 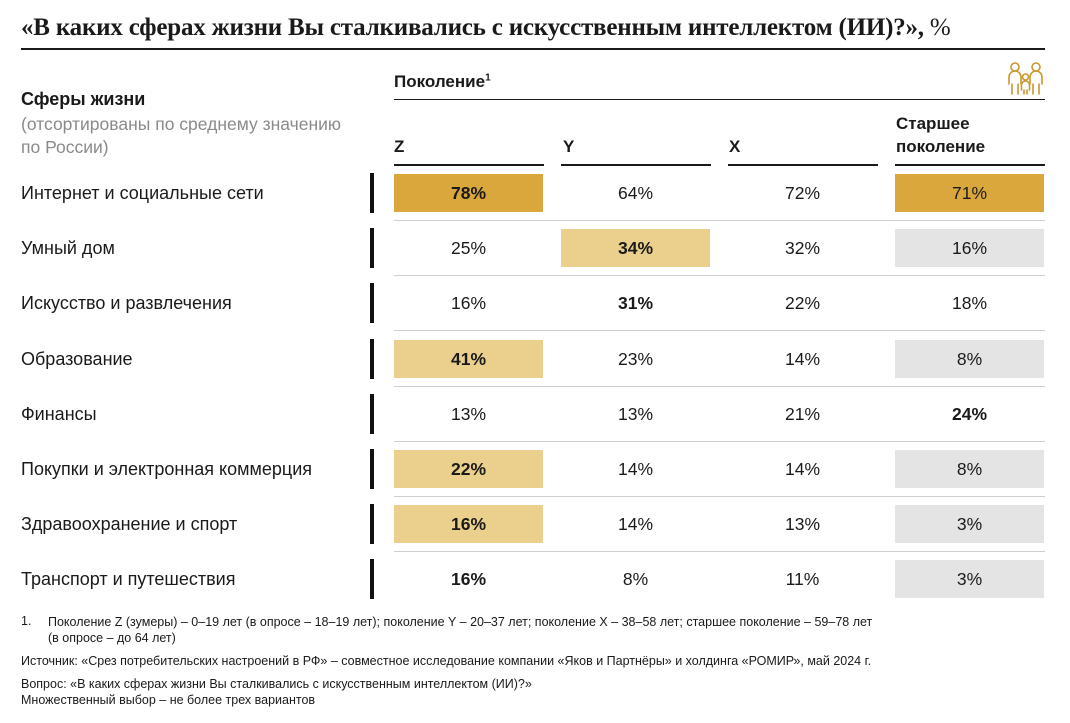 What do you see at coordinates (128, 579) in the screenshot?
I see `row-label: Транспорт и путешествия` at bounding box center [128, 579].